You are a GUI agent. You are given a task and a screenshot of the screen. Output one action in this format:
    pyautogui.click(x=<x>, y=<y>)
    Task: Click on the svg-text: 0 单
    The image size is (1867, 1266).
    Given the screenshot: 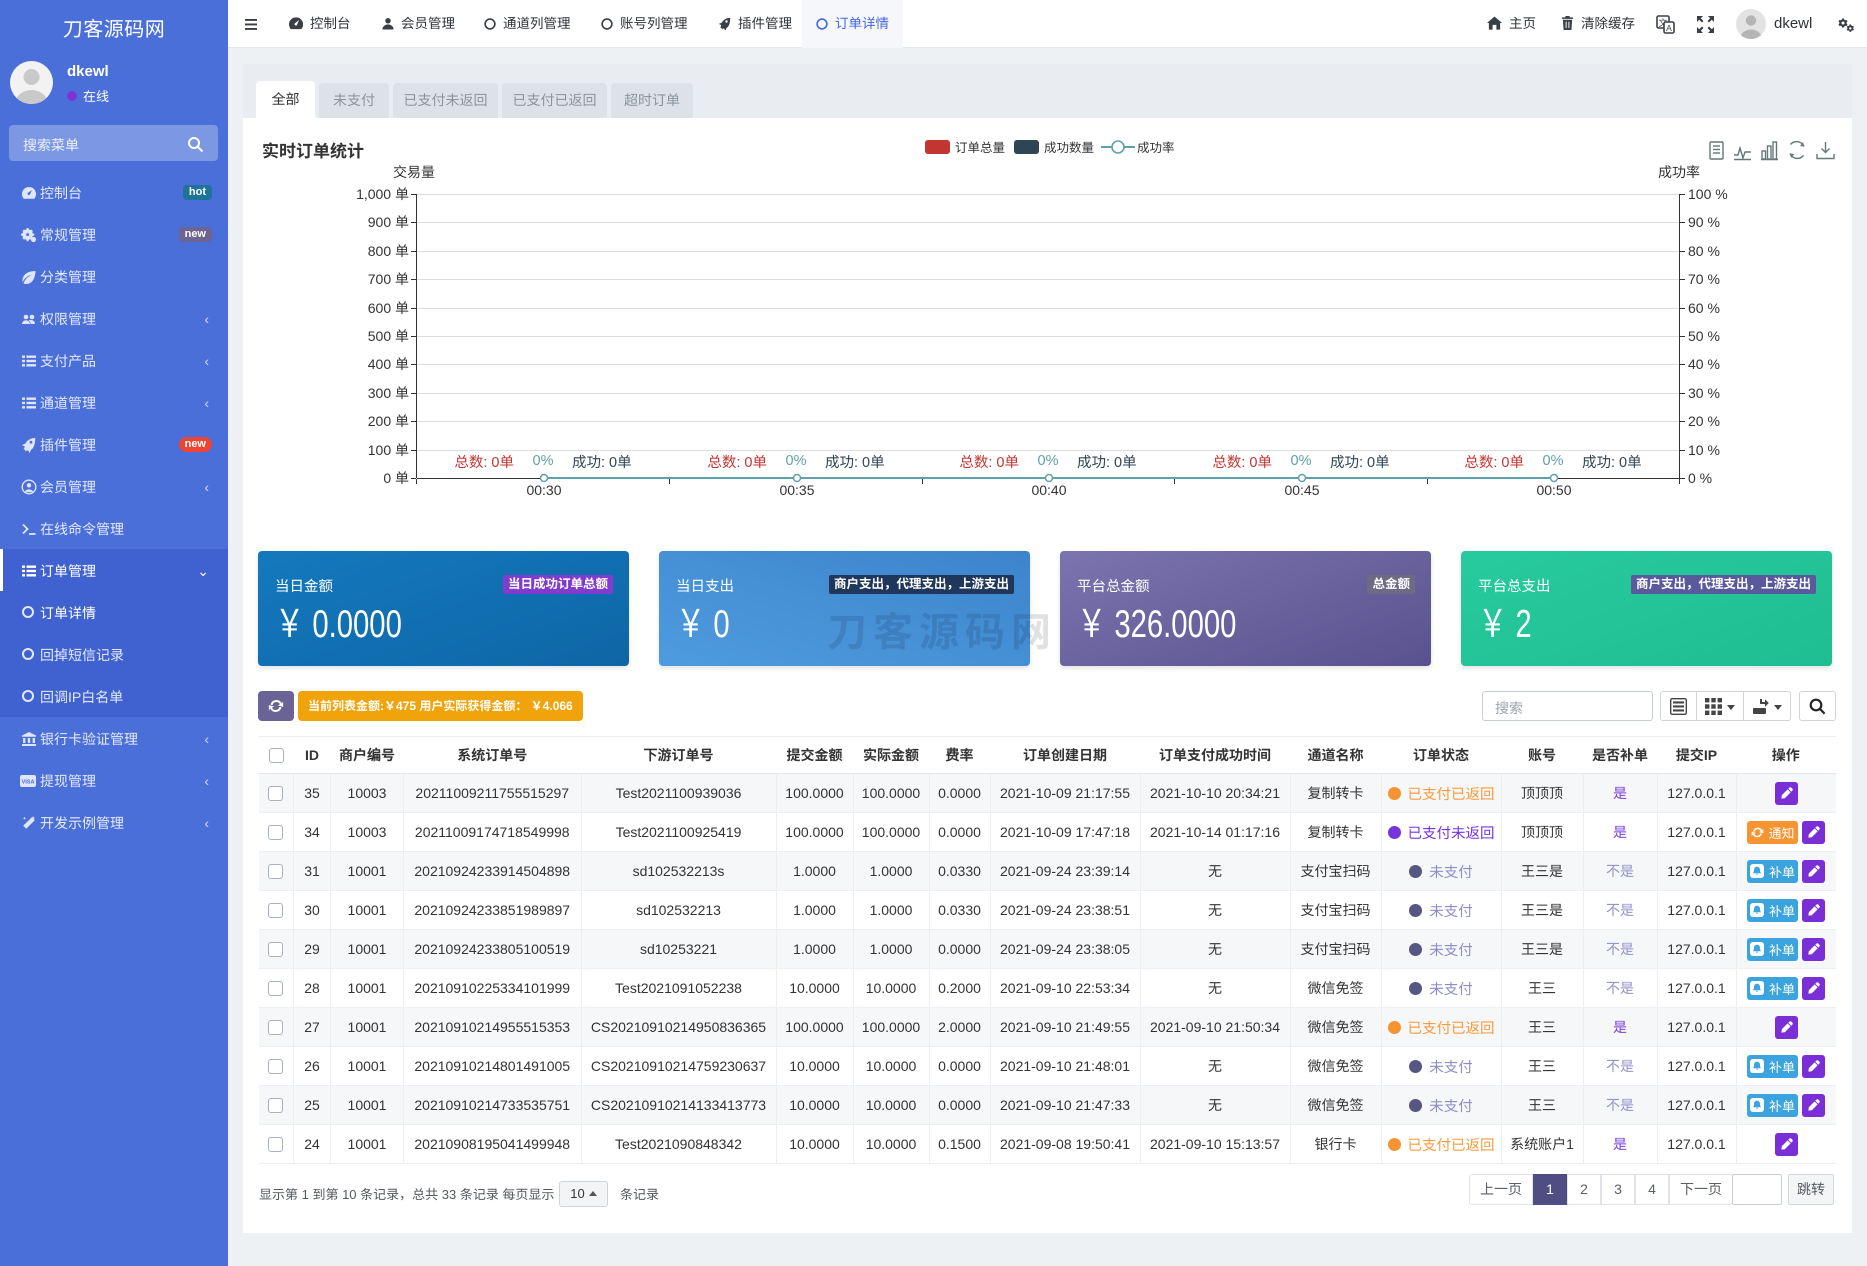 What is the action you would take?
    pyautogui.click(x=396, y=478)
    